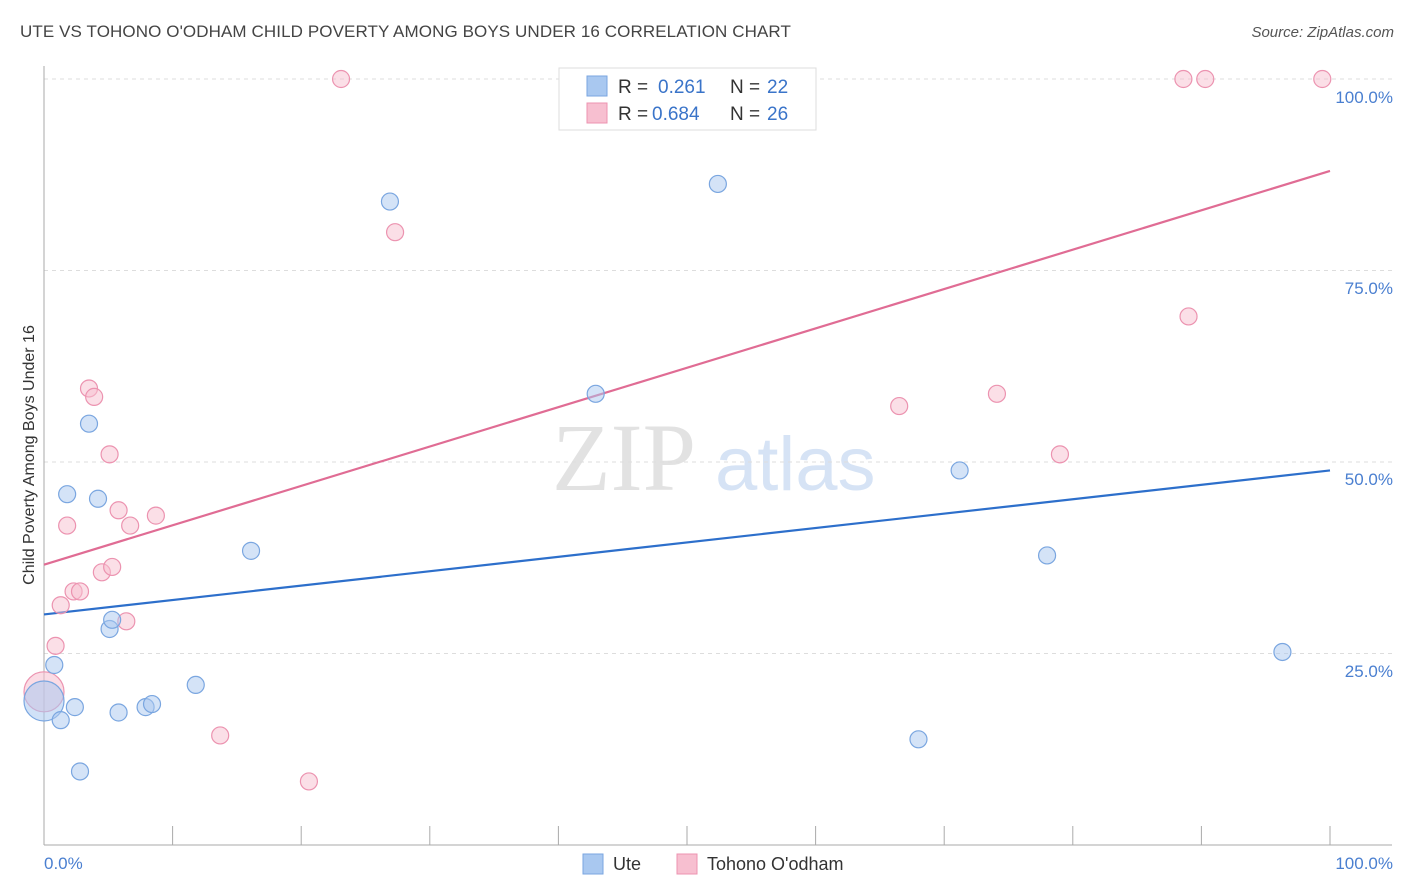  What do you see at coordinates (775, 864) in the screenshot?
I see `legend-bottom-label-tohono: Tohono O'odham` at bounding box center [775, 864].